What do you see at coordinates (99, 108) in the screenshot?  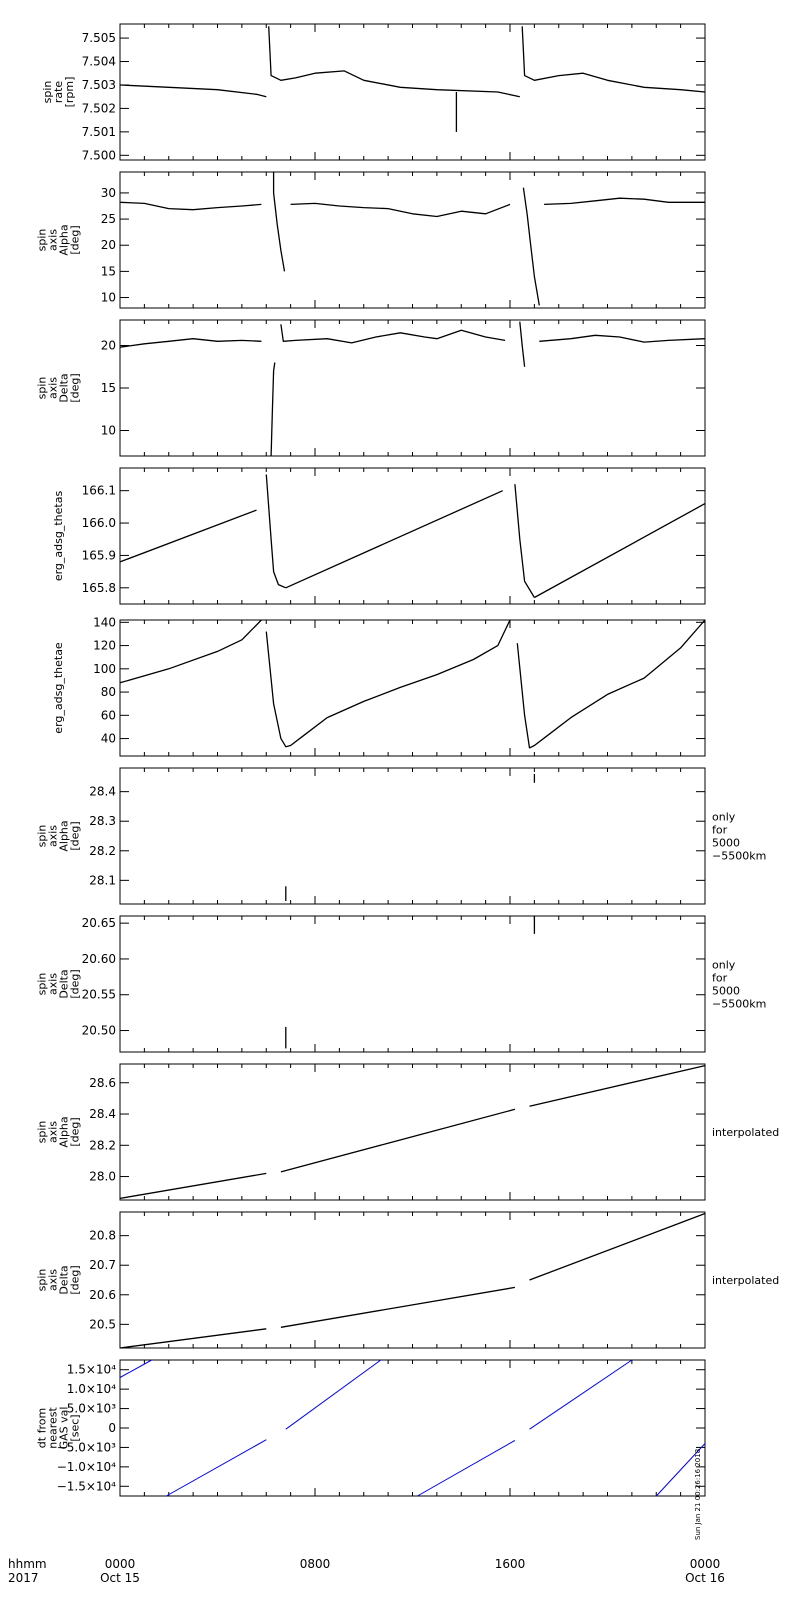 I see `panel-0-ytick-label-2: 7.502` at bounding box center [99, 108].